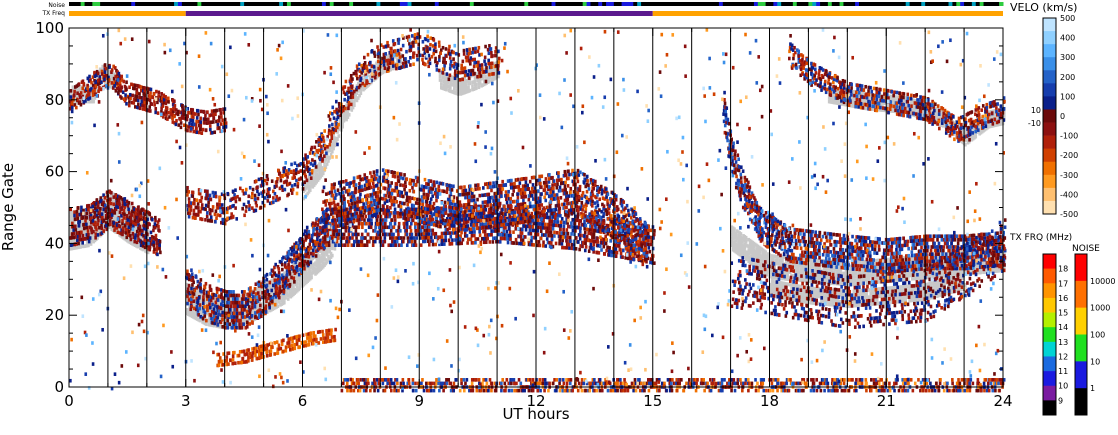 The height and width of the screenshot is (435, 1118). What do you see at coordinates (536, 4) in the screenshot?
I see `noise-bar` at bounding box center [536, 4].